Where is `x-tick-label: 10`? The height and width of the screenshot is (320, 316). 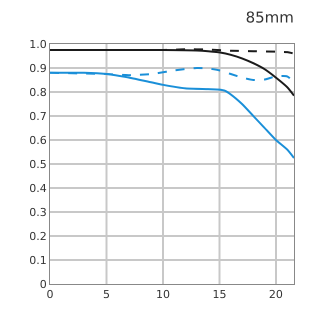
x-tick-label: 10 is located at coordinates (163, 295).